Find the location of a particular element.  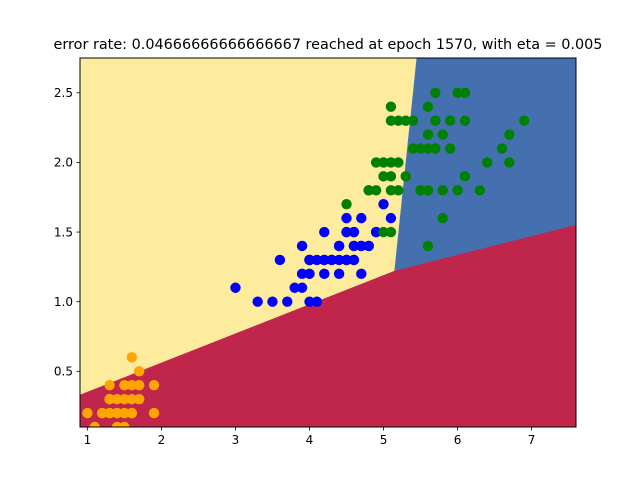

y-tick-label: 1.0 is located at coordinates (63, 302).